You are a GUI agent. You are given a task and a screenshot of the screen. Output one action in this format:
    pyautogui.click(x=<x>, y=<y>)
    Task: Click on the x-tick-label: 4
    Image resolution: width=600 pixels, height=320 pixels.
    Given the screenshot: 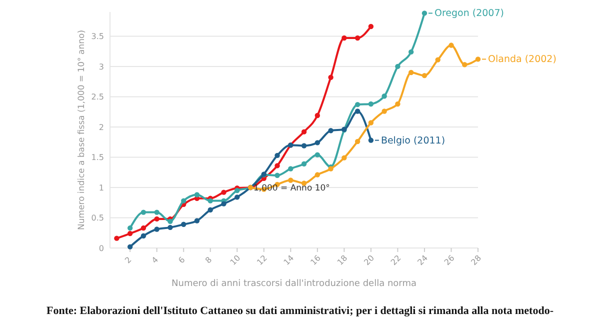 What is the action you would take?
    pyautogui.click(x=155, y=260)
    